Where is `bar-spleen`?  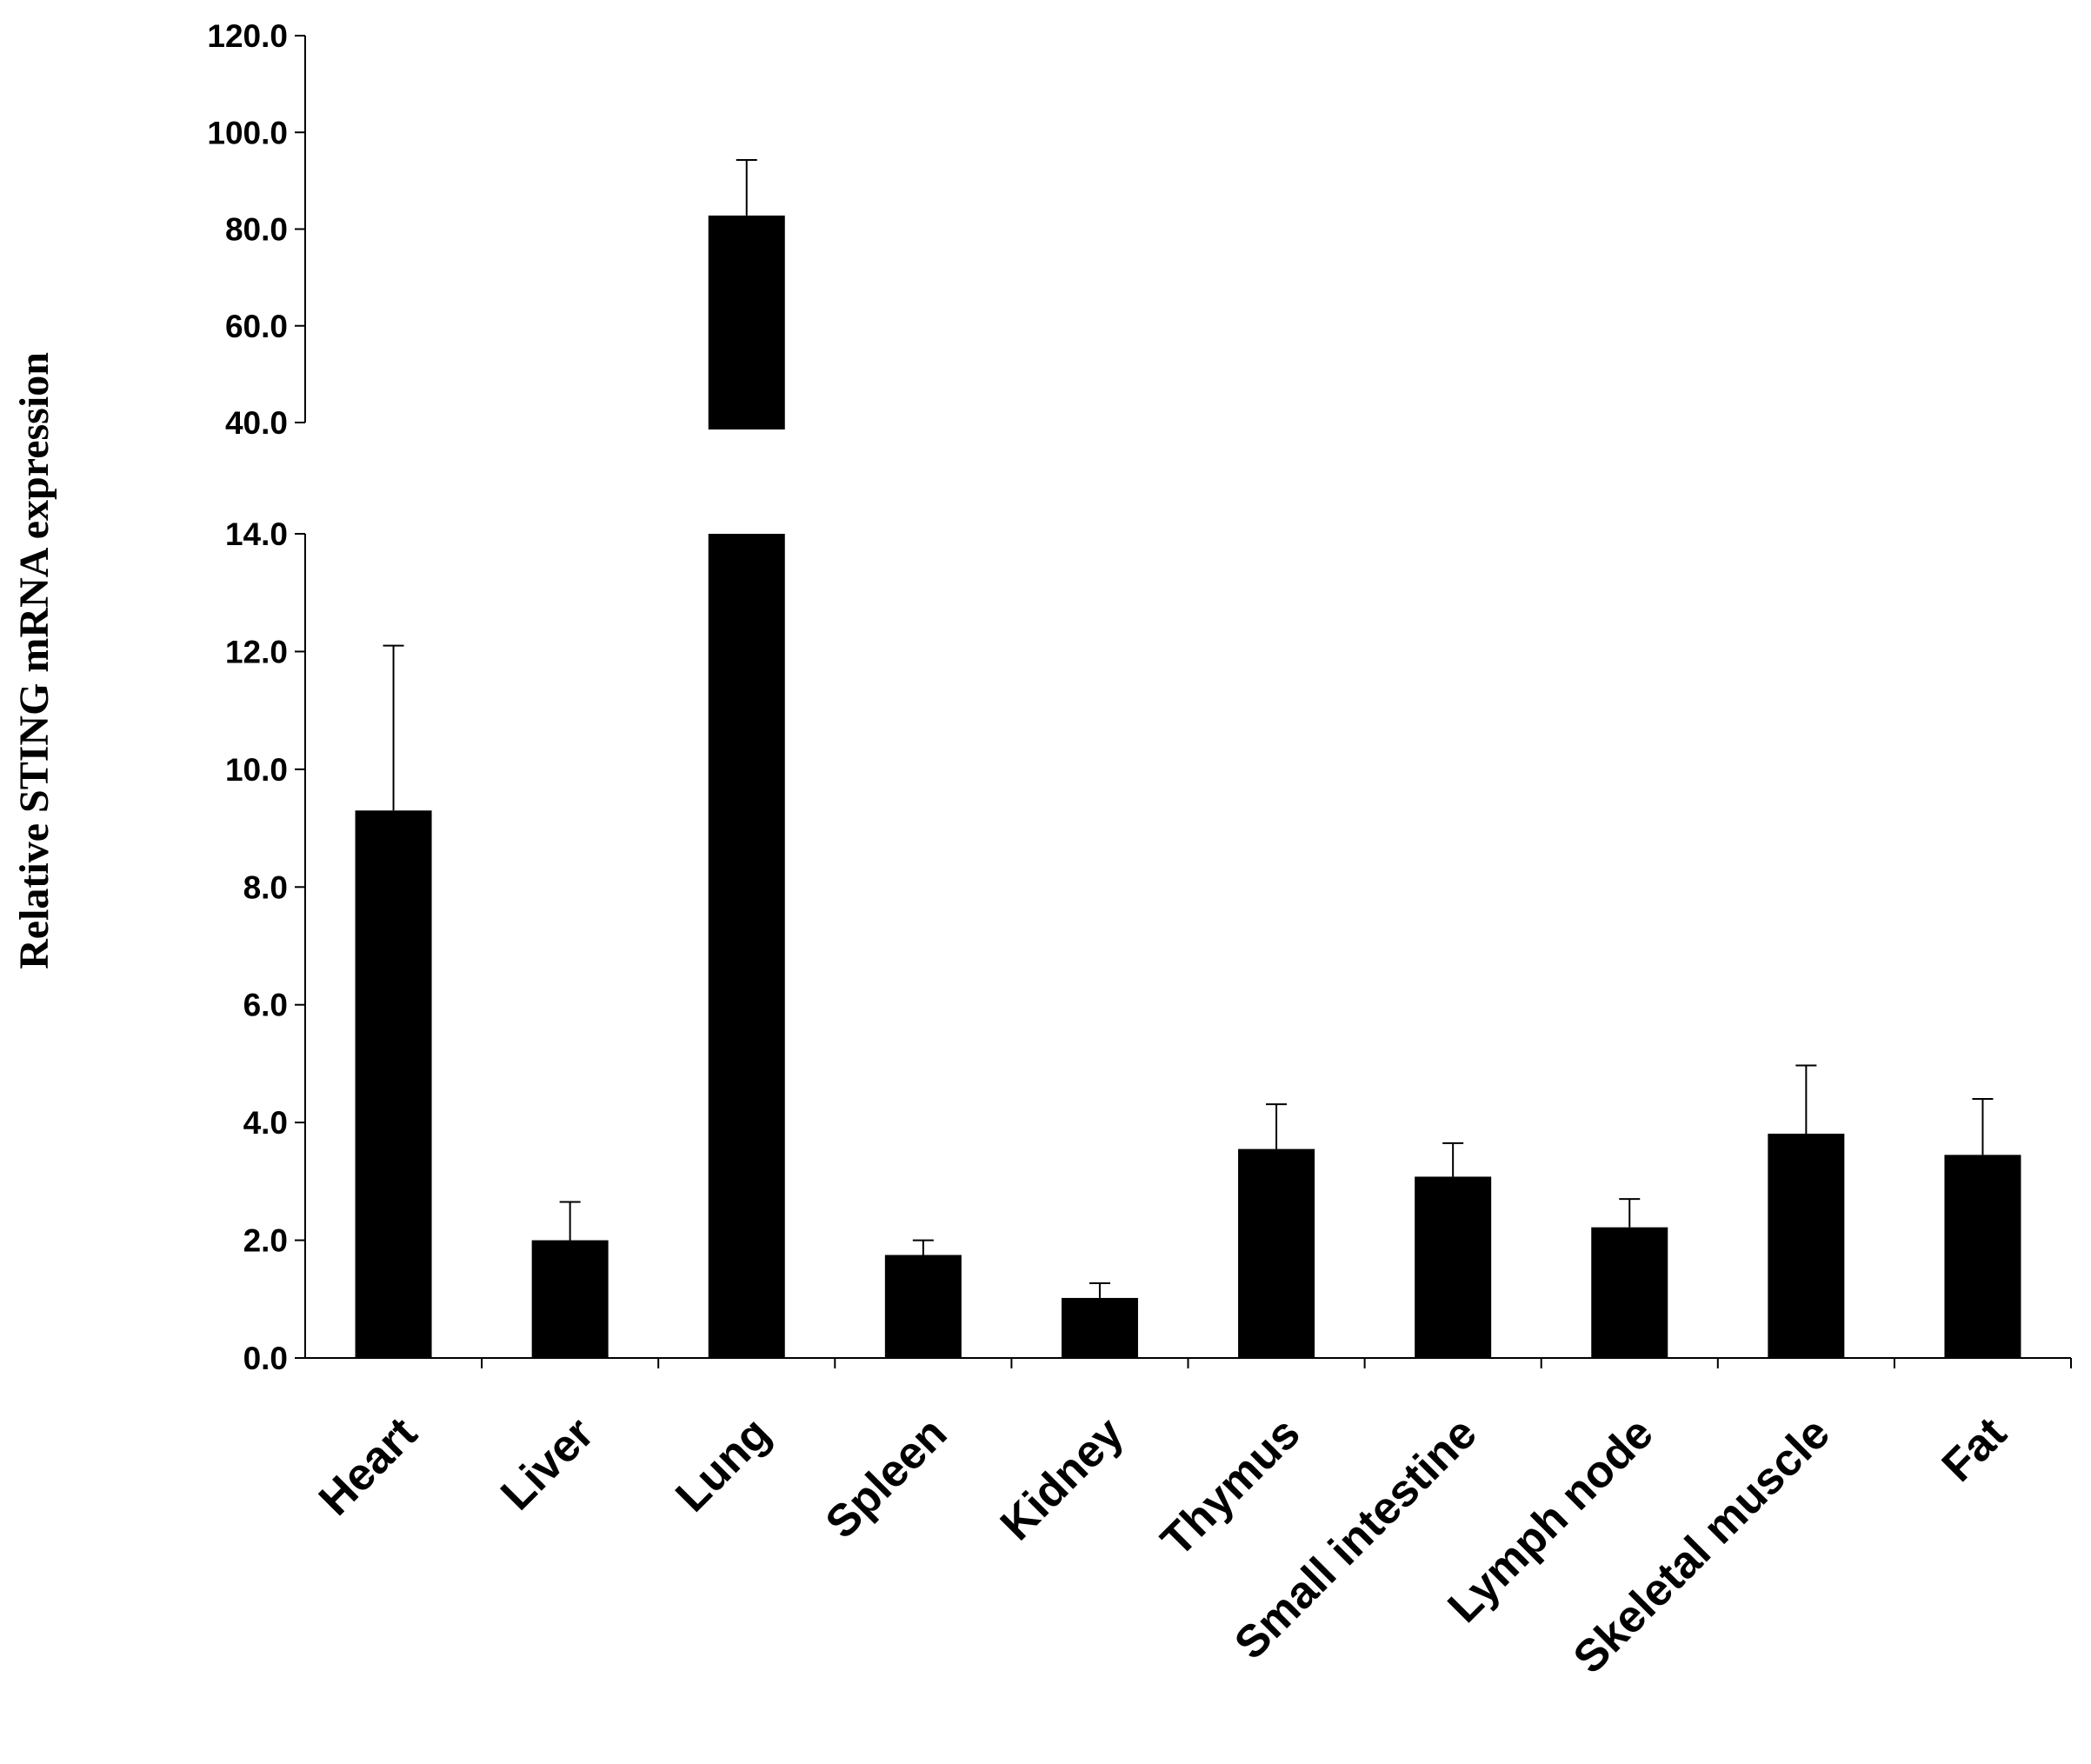
bar-spleen is located at coordinates (923, 1306).